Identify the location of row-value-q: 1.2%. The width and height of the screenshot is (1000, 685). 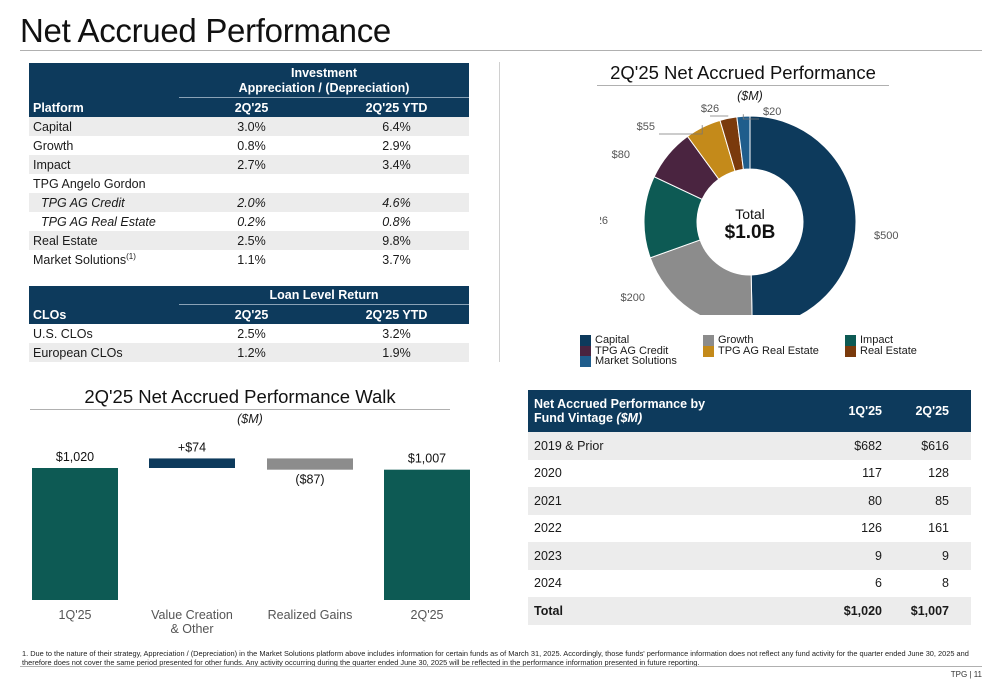
(251, 352).